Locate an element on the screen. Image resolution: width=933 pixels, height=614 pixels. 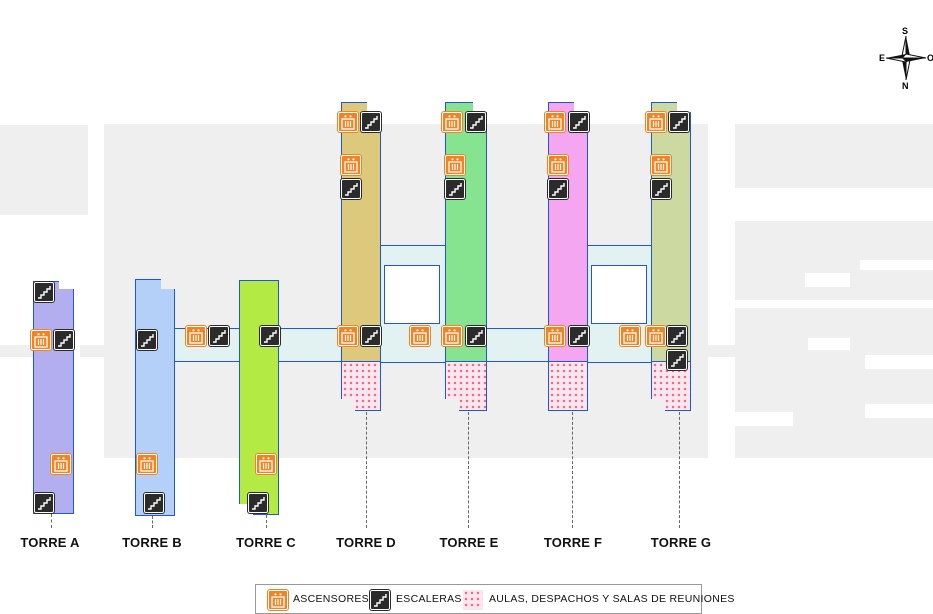
leader-line-b is located at coordinates (152, 522).